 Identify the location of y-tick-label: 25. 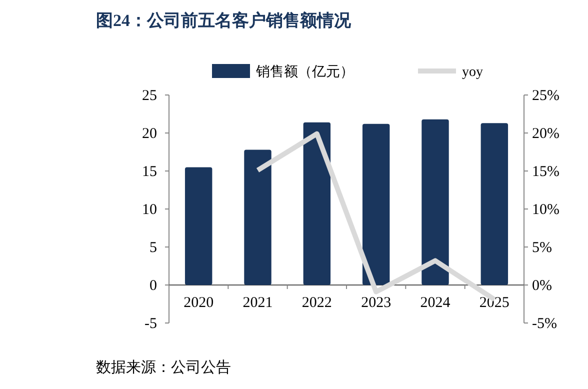
(149, 96).